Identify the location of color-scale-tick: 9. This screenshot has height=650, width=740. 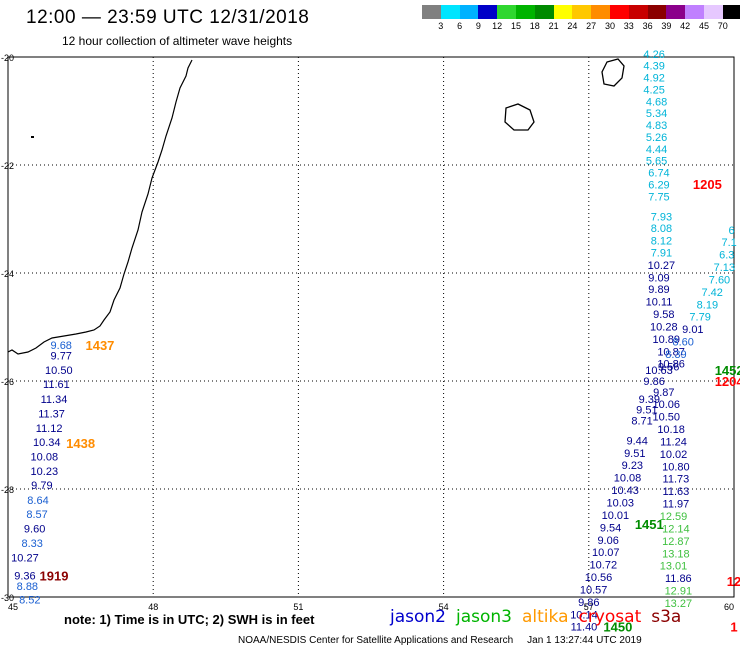
(478, 26).